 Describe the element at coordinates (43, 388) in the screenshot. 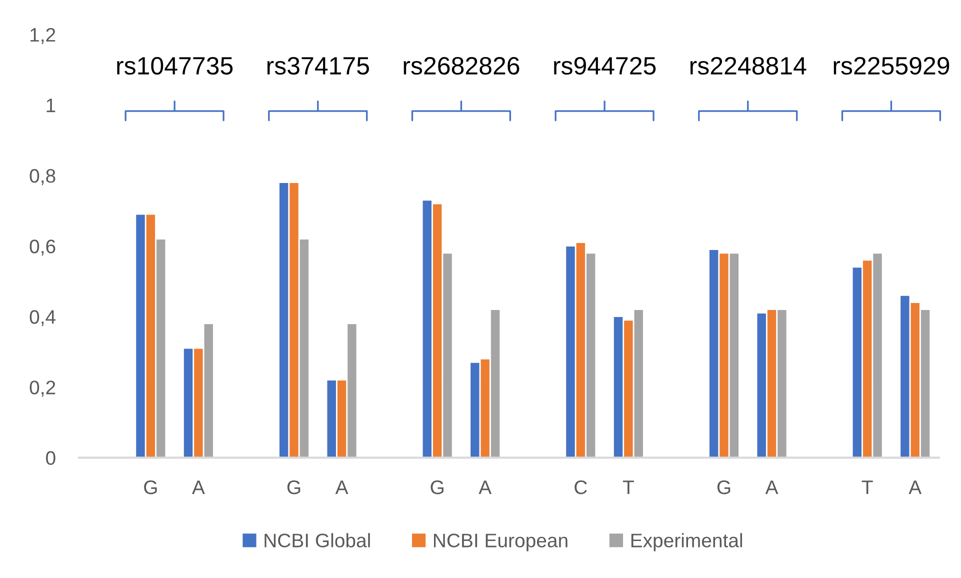

I see `y-tick-label: 0,2` at that location.